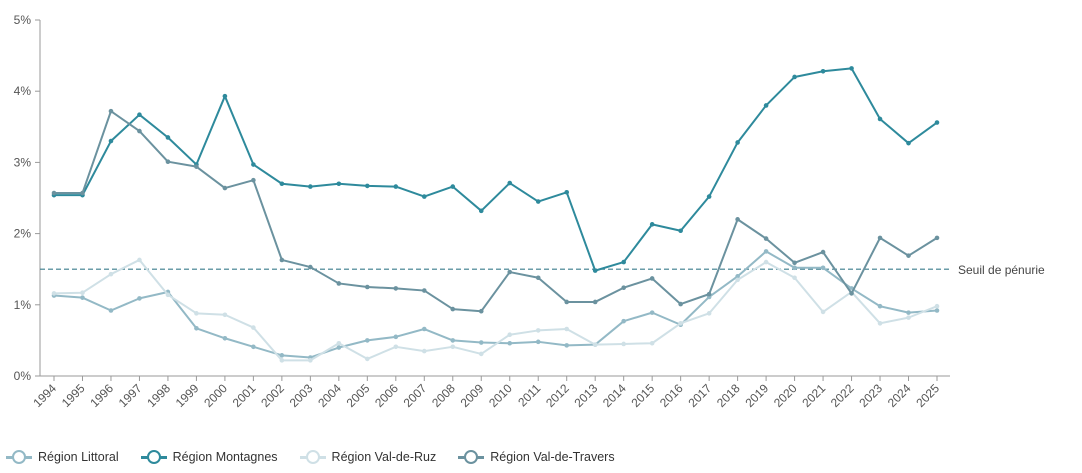 The image size is (1082, 473). I want to click on legend-item-r-gion-montagnes: Région Montagnes, so click(209, 457).